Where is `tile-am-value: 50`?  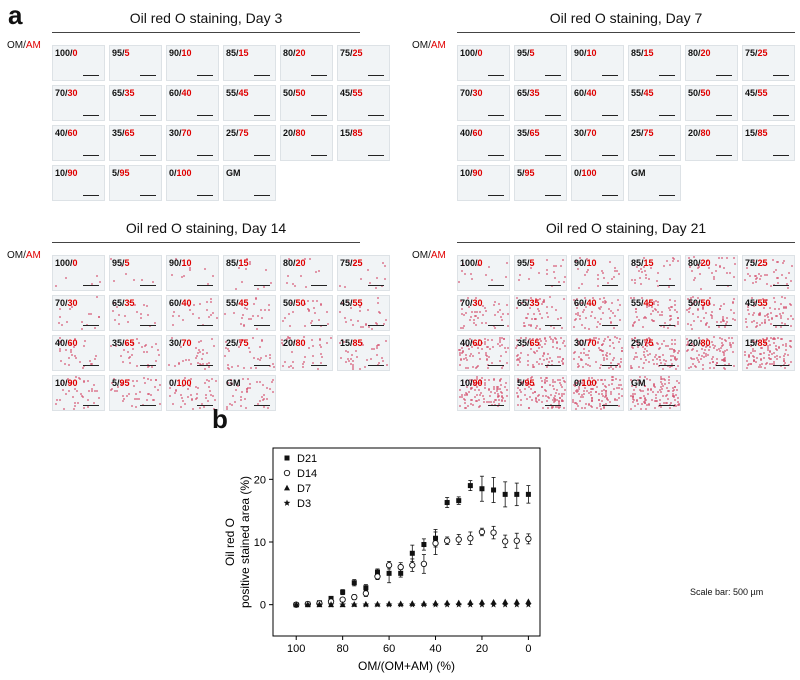
tile-am-value: 50 is located at coordinates (705, 303).